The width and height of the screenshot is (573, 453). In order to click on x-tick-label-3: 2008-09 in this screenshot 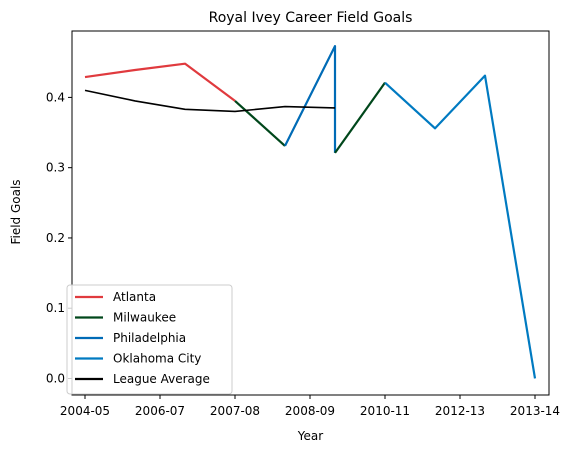, I will do `click(310, 411)`.